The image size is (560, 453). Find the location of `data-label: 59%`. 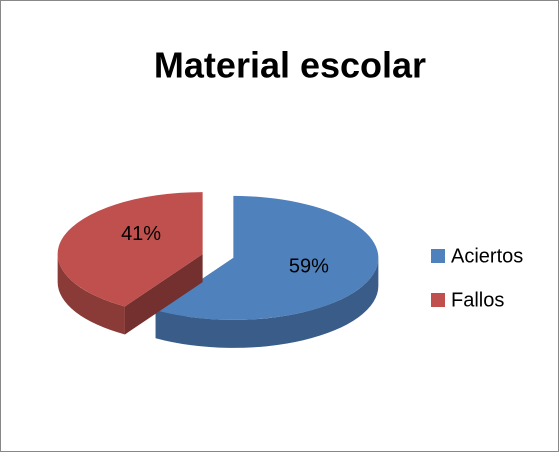

data-label: 59% is located at coordinates (309, 267).